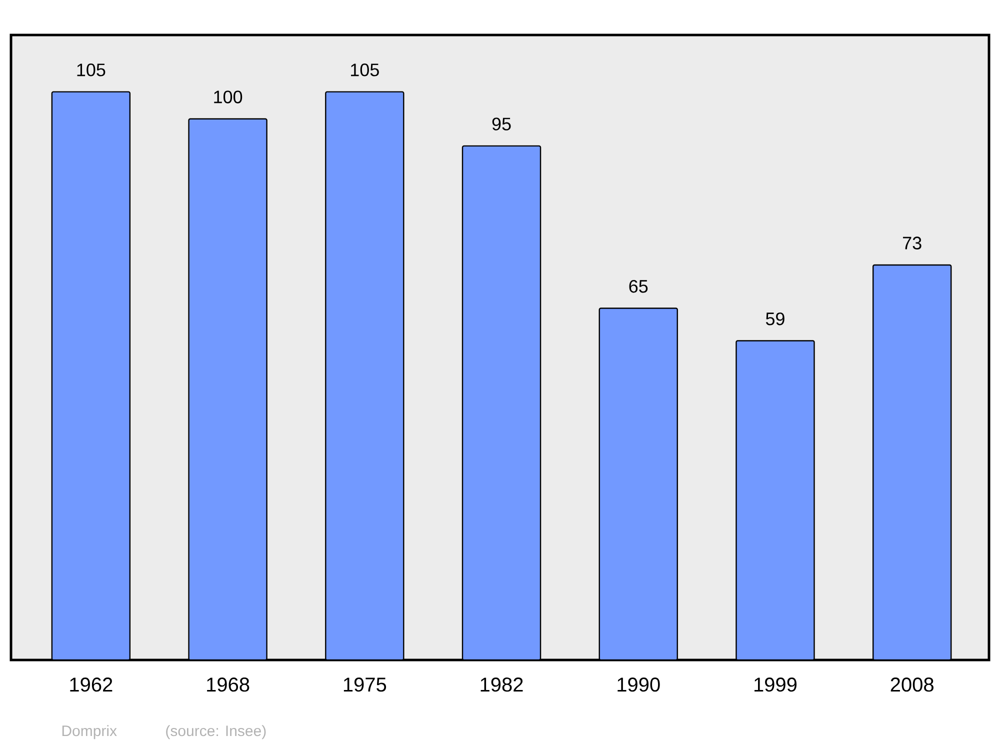 The height and width of the screenshot is (747, 1000). I want to click on x-tick-label: 1968, so click(228, 685).